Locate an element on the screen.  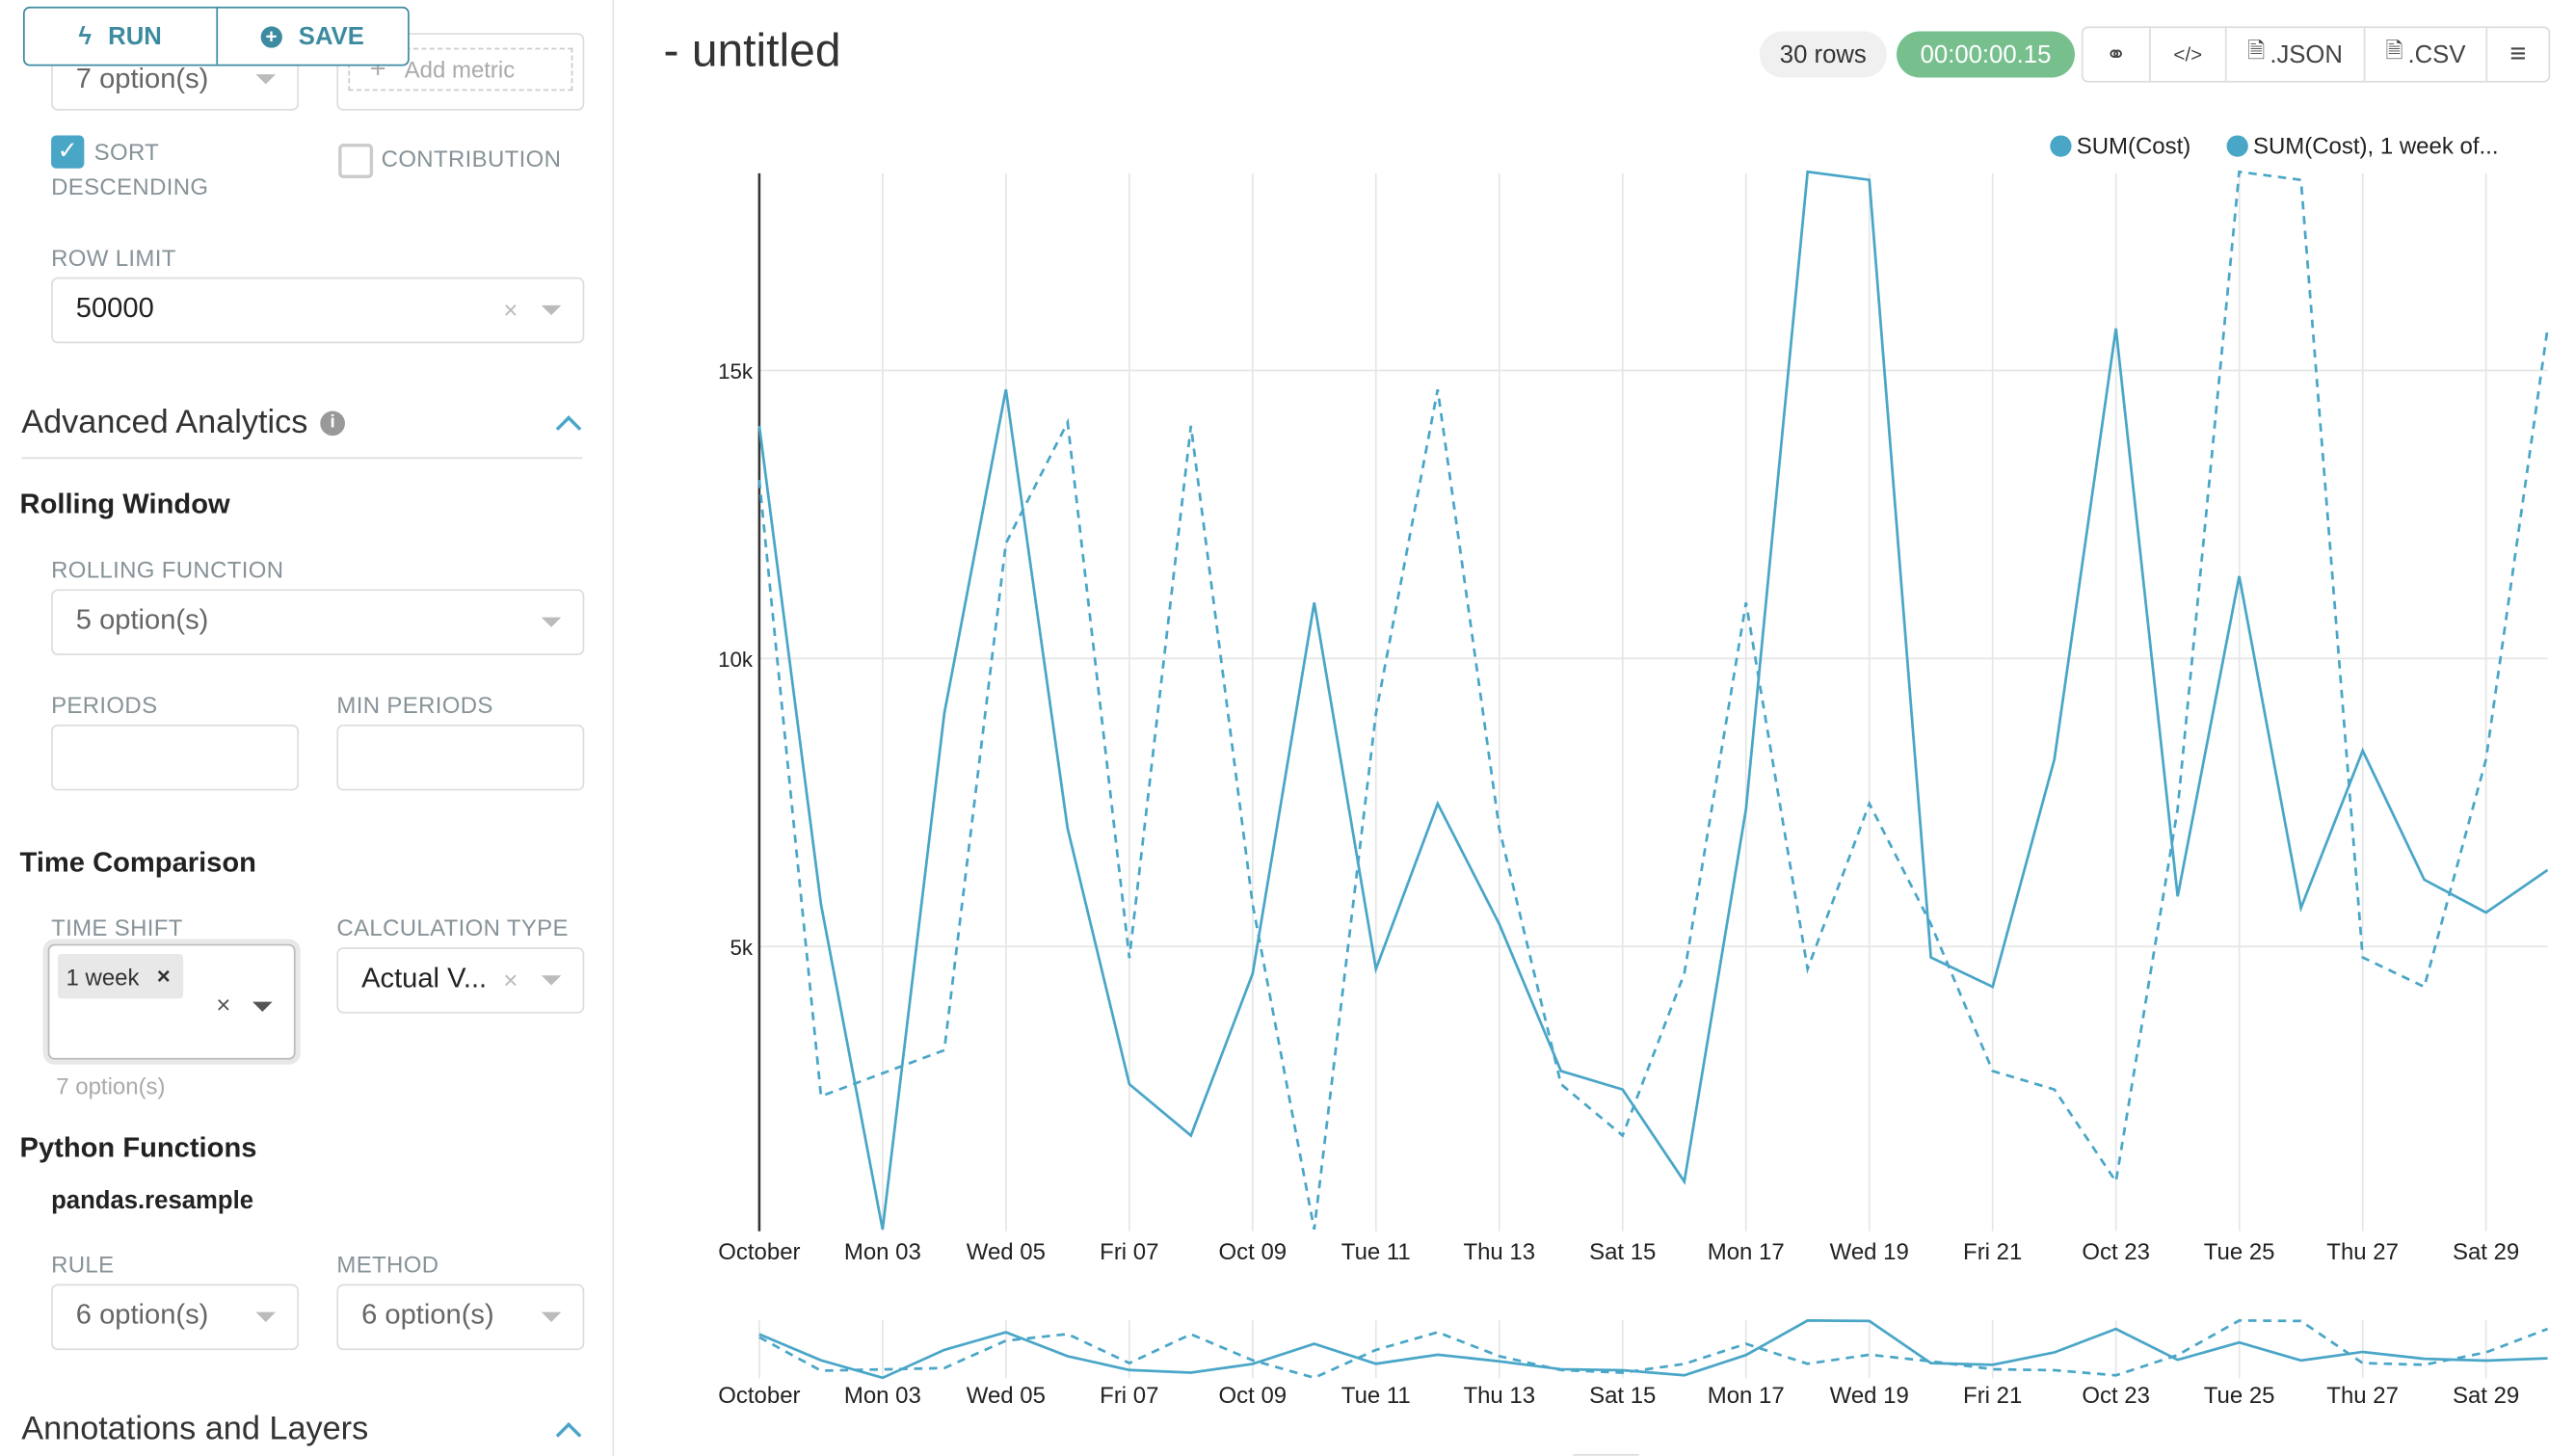
x-tick-label: Mon 03 is located at coordinates (882, 1252).